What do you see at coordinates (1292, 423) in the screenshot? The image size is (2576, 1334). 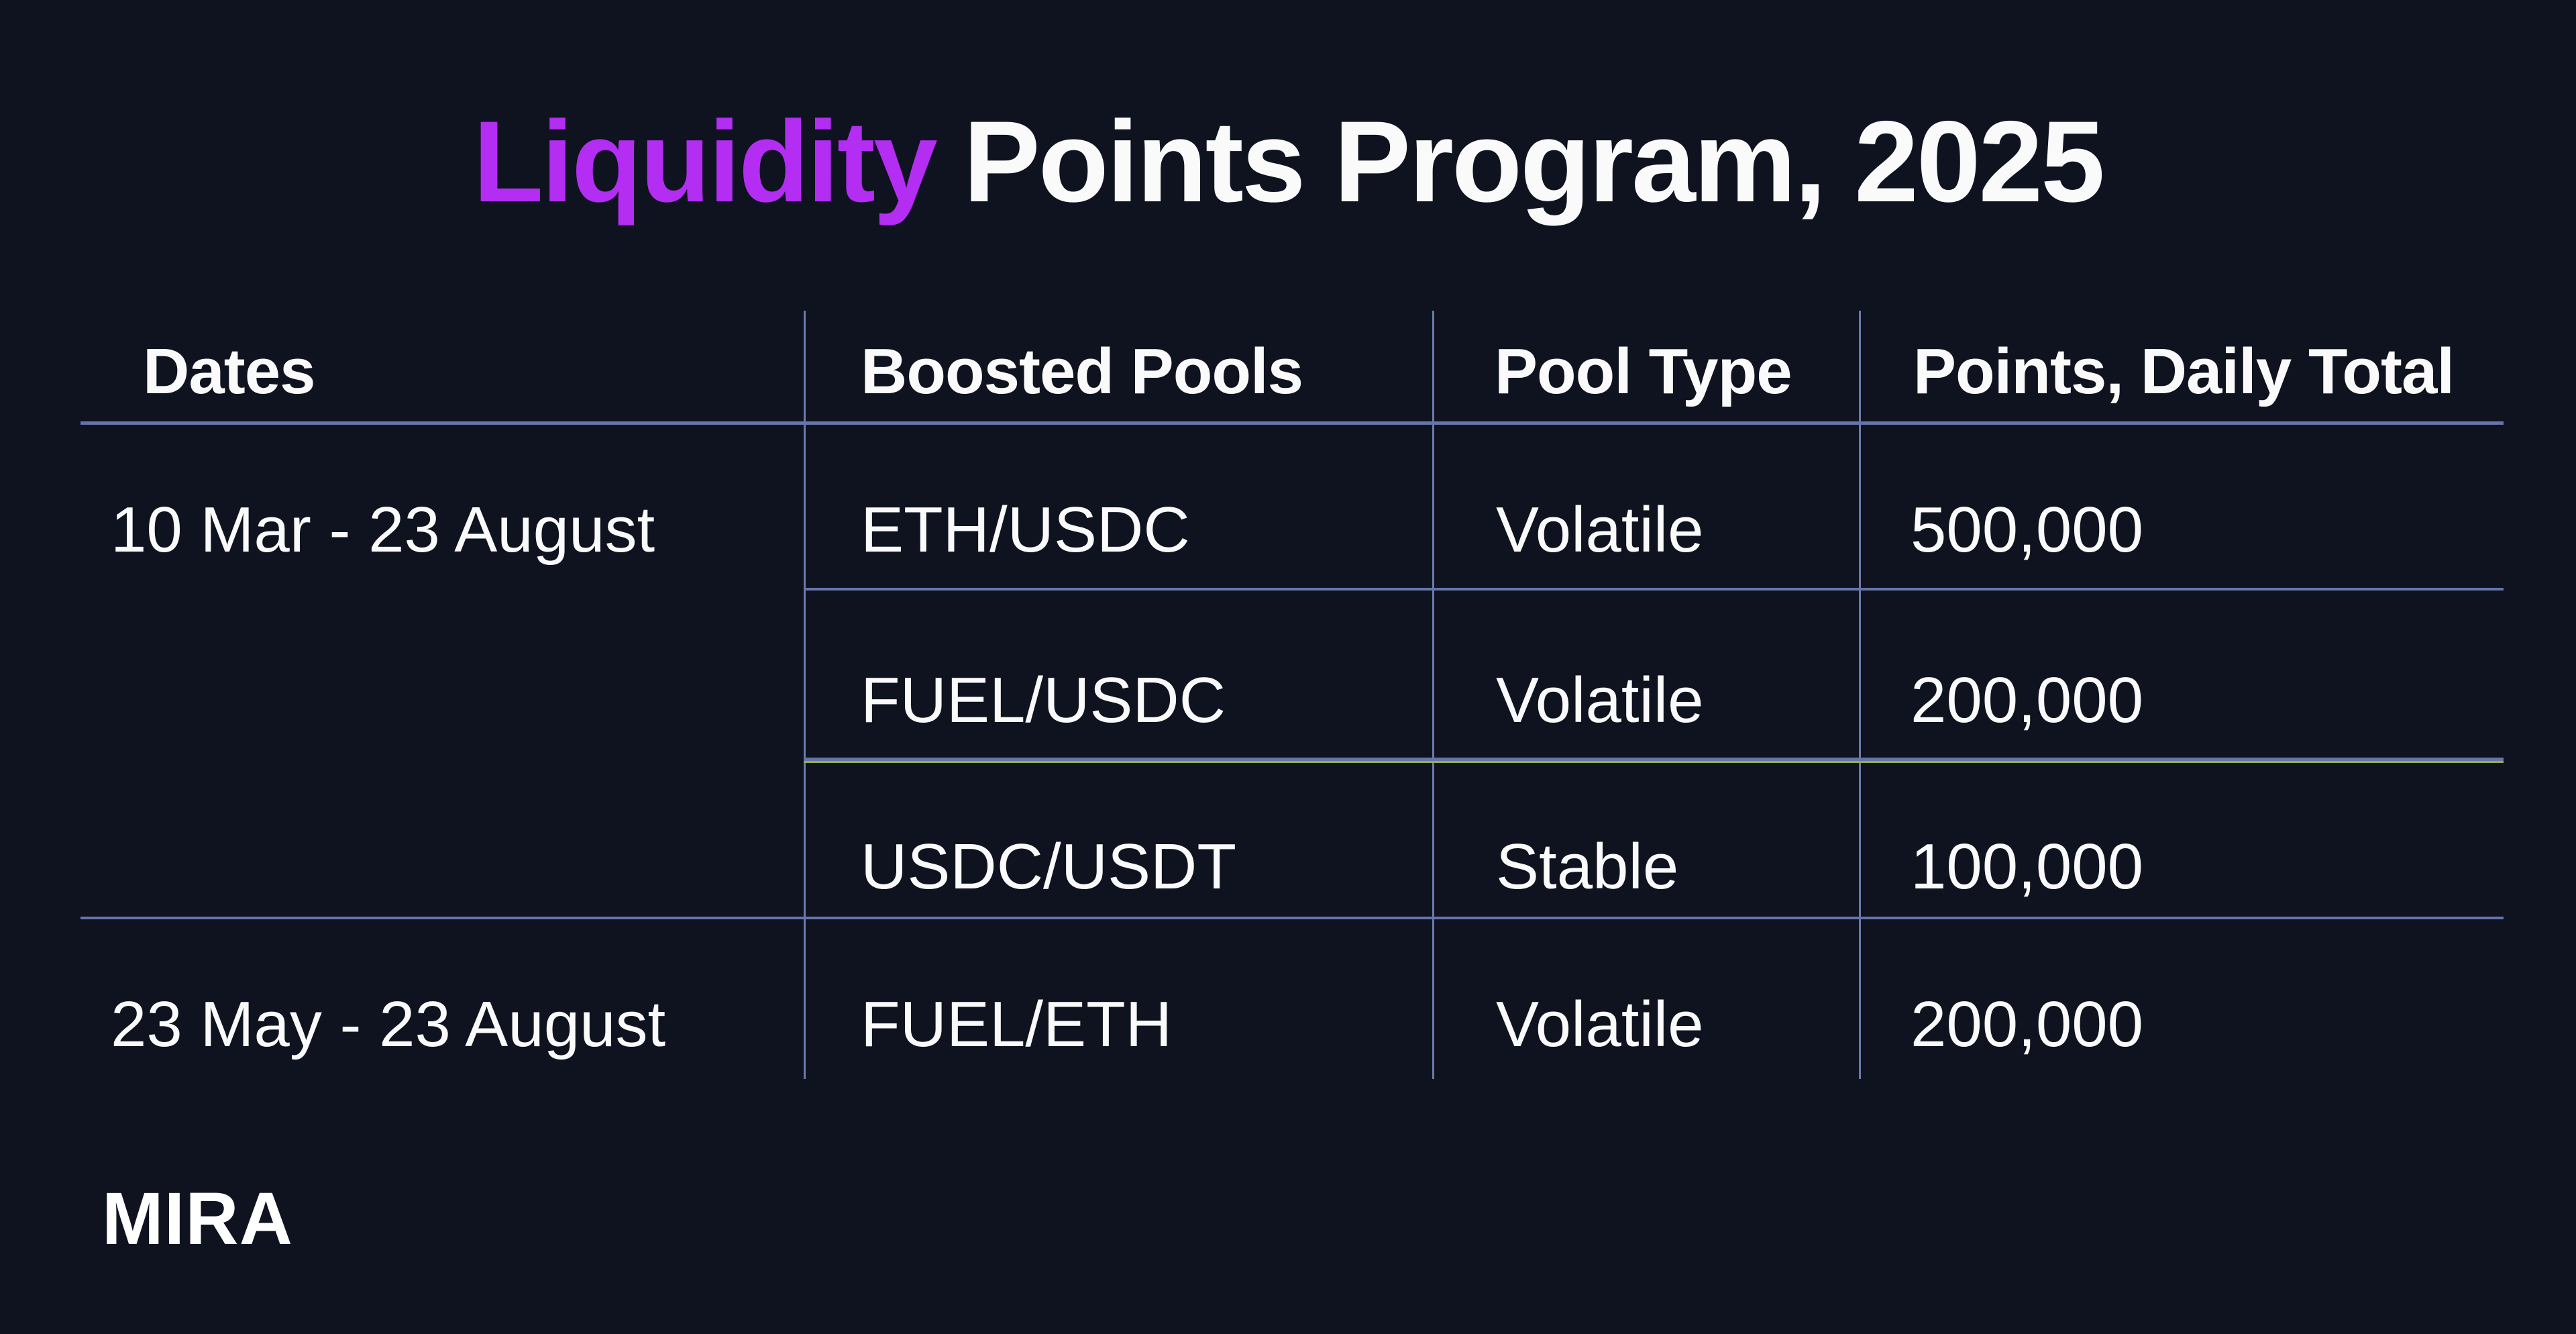 I see `header-underline` at bounding box center [1292, 423].